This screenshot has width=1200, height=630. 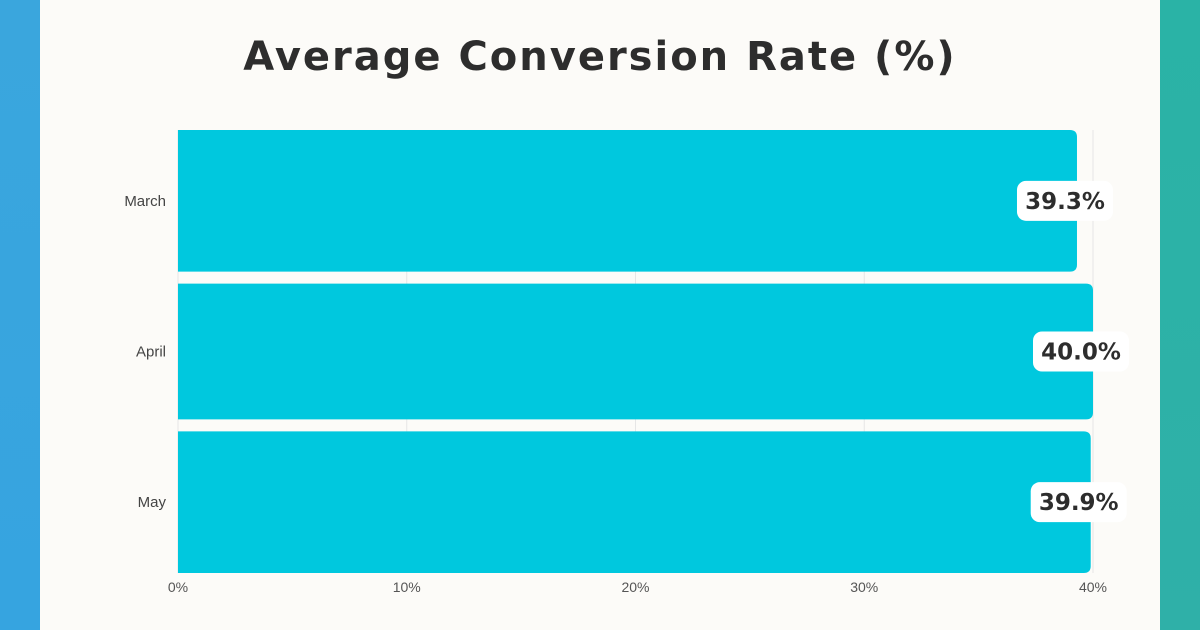 What do you see at coordinates (635, 587) in the screenshot?
I see `x-tick-label: 20%` at bounding box center [635, 587].